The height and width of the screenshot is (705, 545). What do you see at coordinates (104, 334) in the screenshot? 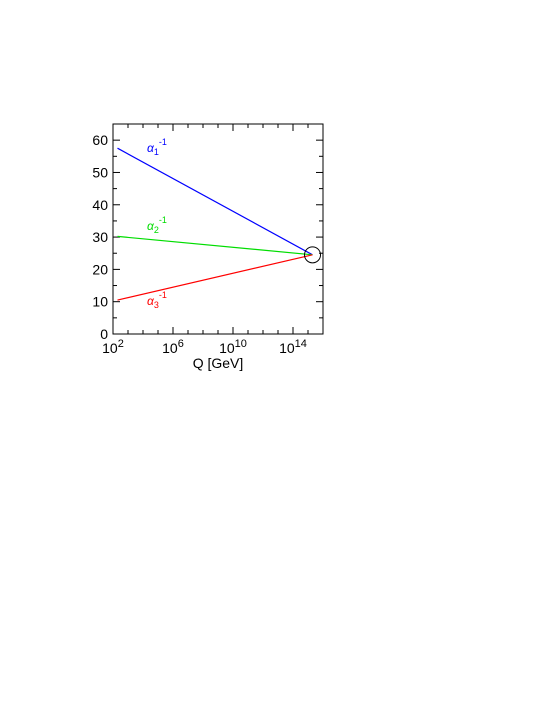
I see `y-tick-label: 0` at bounding box center [104, 334].